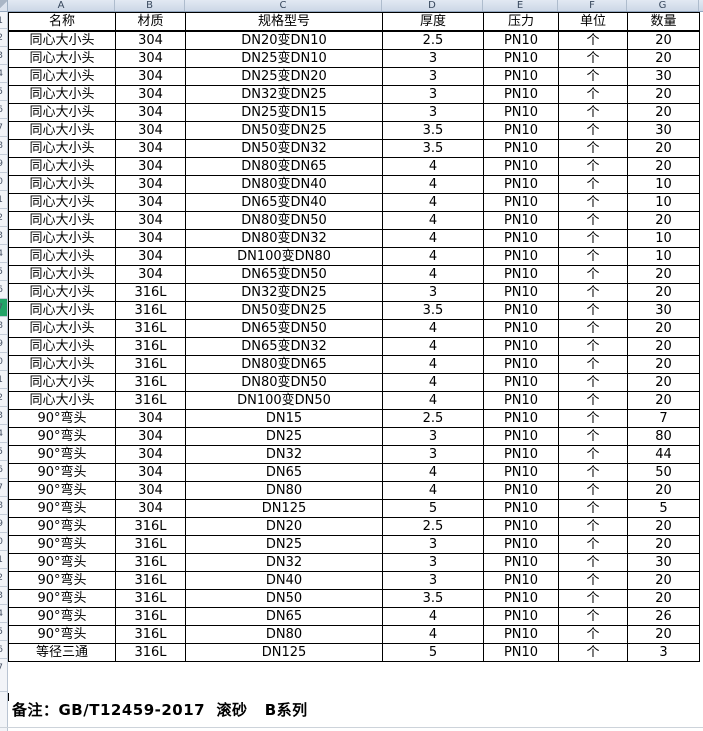 This screenshot has height=731, width=703. What do you see at coordinates (663, 346) in the screenshot?
I see `cell-G19: 20` at bounding box center [663, 346].